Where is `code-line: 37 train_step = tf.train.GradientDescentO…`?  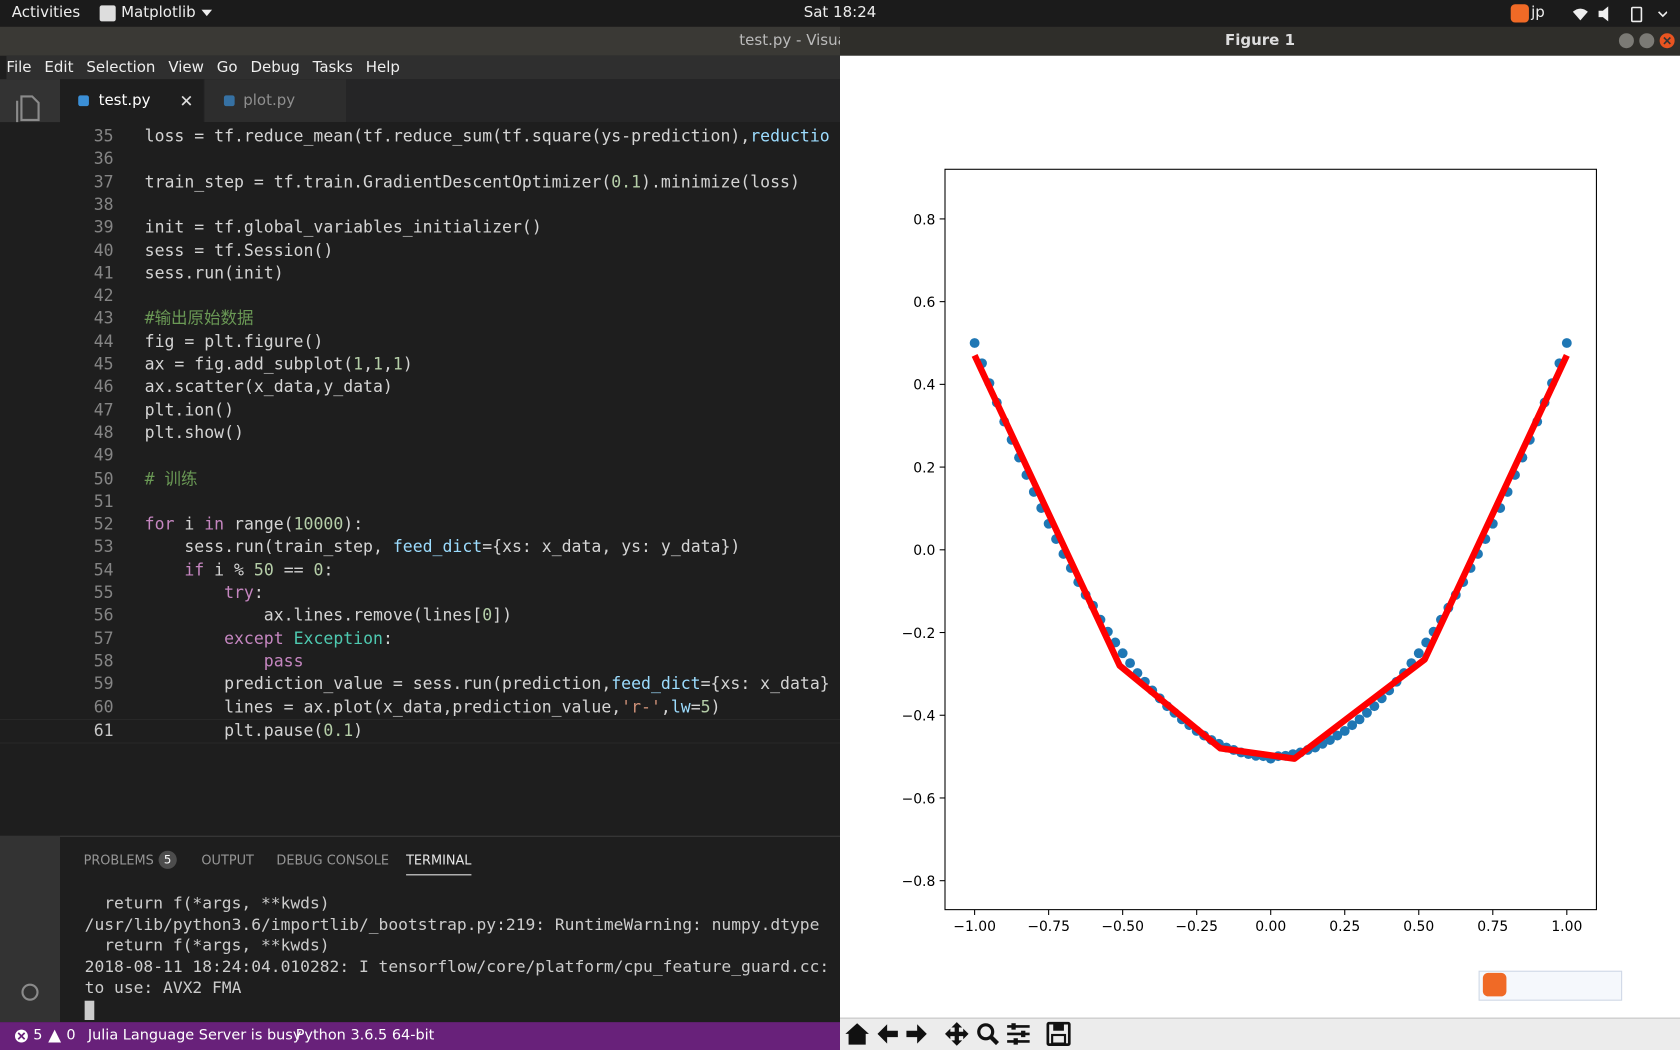 code-line: 37 train_step = tf.train.GradientDescentO… is located at coordinates (420, 182).